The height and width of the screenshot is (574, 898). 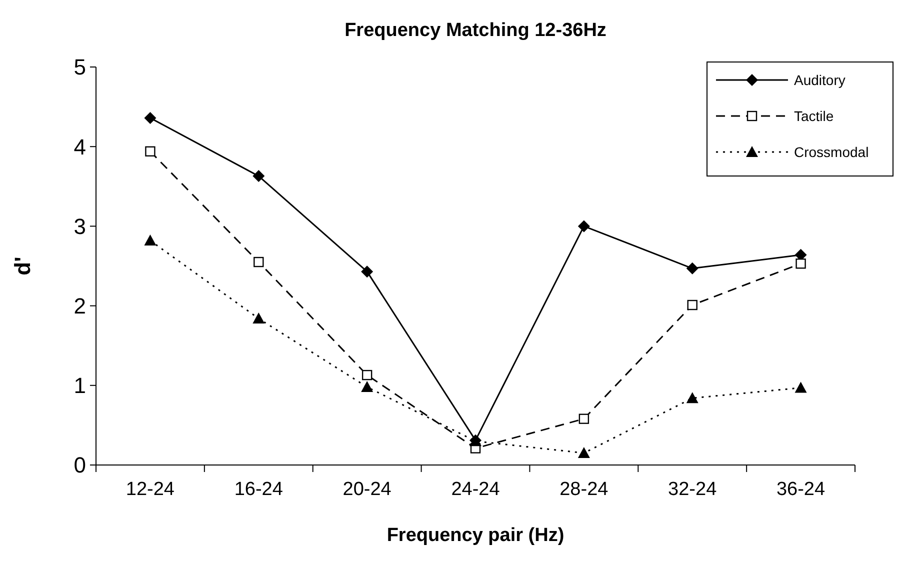 I want to click on x-axis-title: Frequency pair (Hz), so click(x=475, y=535).